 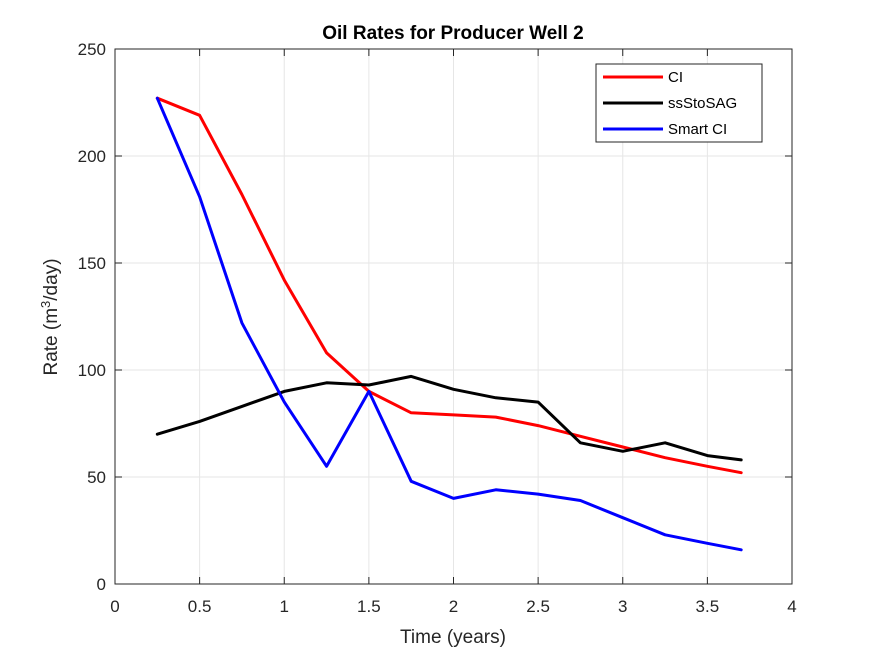 I want to click on series-line-ssstosag, so click(x=449, y=418).